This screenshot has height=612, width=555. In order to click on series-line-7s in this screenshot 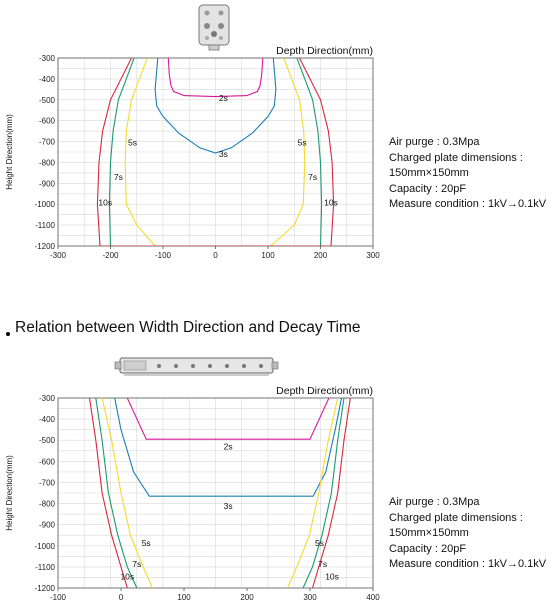, I will do `click(215, 152)`.